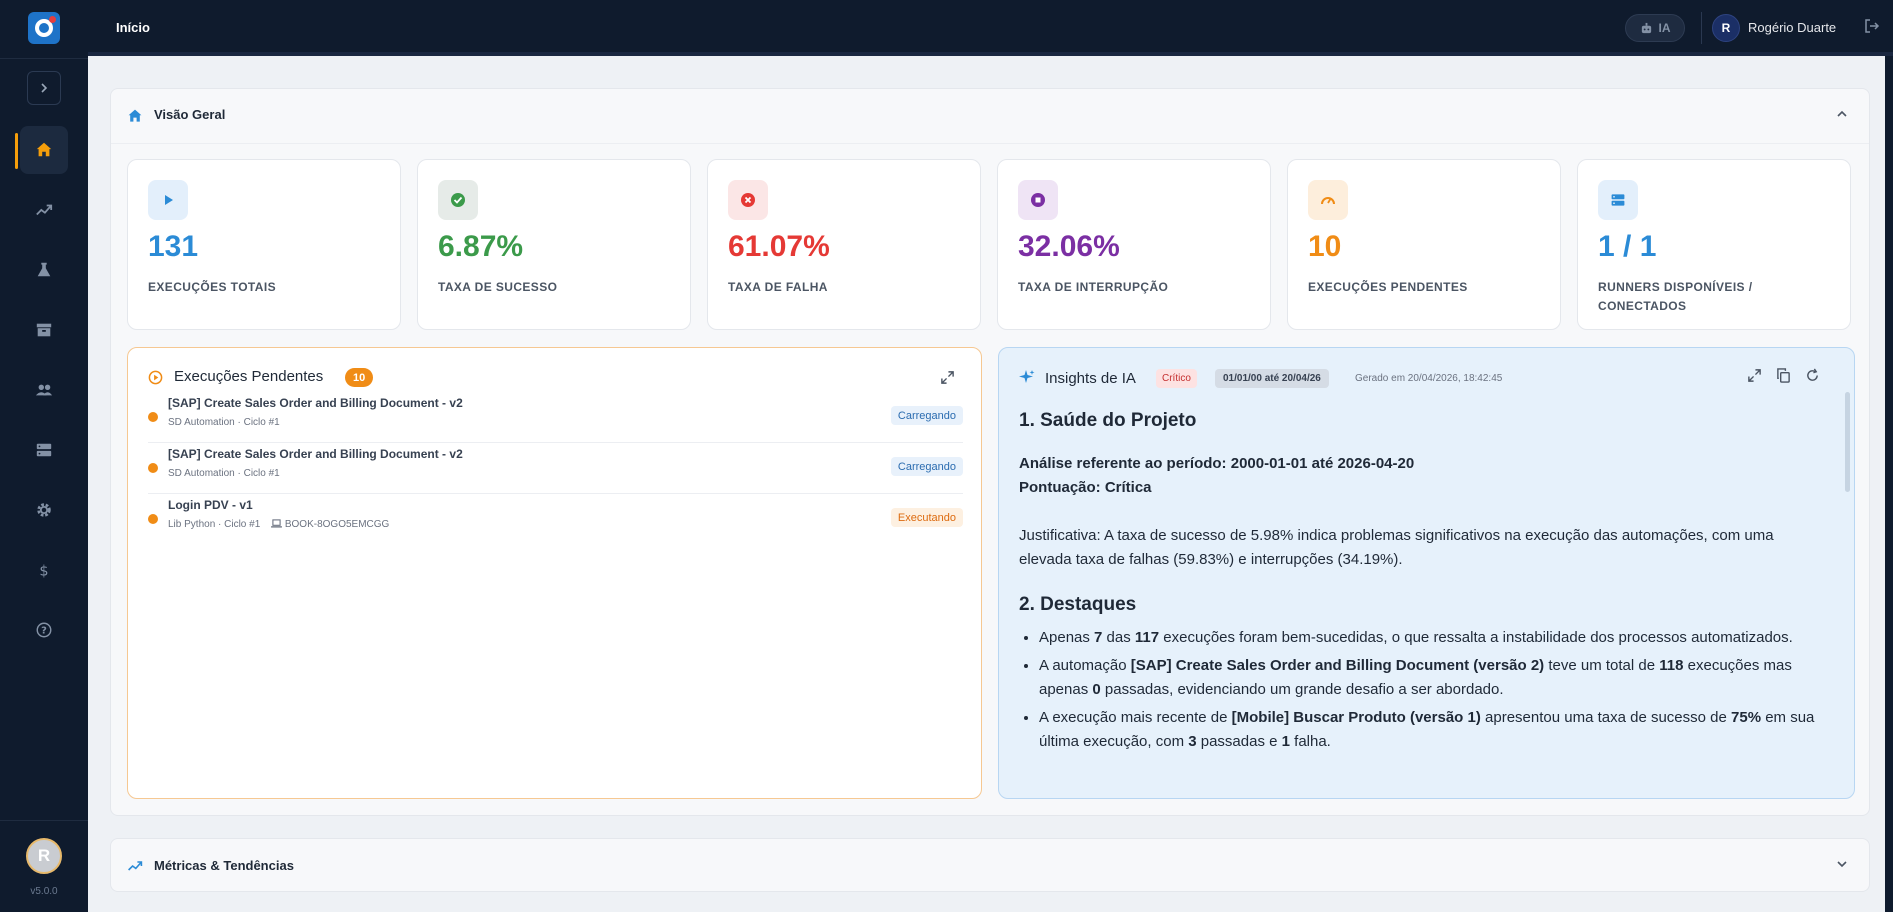 The width and height of the screenshot is (1893, 912). Describe the element at coordinates (264, 244) in the screenshot. I see `stat-card-total-executions: 131 EXECUÇÕES TOTAIS` at that location.